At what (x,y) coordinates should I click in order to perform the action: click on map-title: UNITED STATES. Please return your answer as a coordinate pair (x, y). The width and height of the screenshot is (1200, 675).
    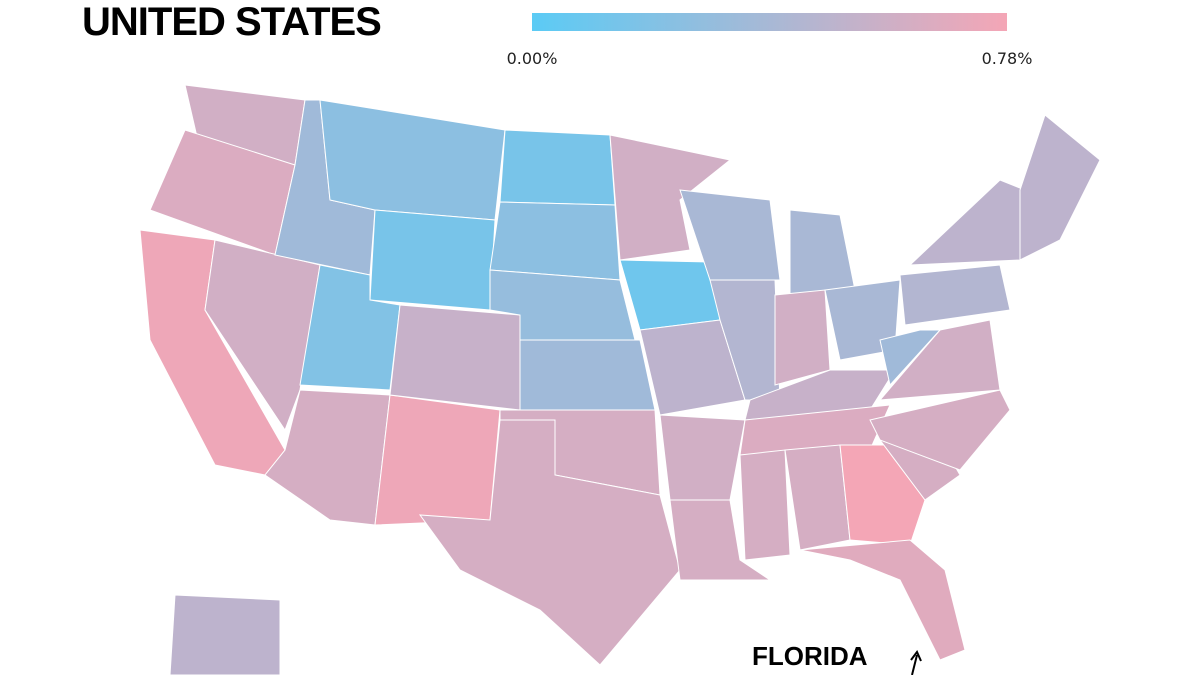
    Looking at the image, I should click on (231, 22).